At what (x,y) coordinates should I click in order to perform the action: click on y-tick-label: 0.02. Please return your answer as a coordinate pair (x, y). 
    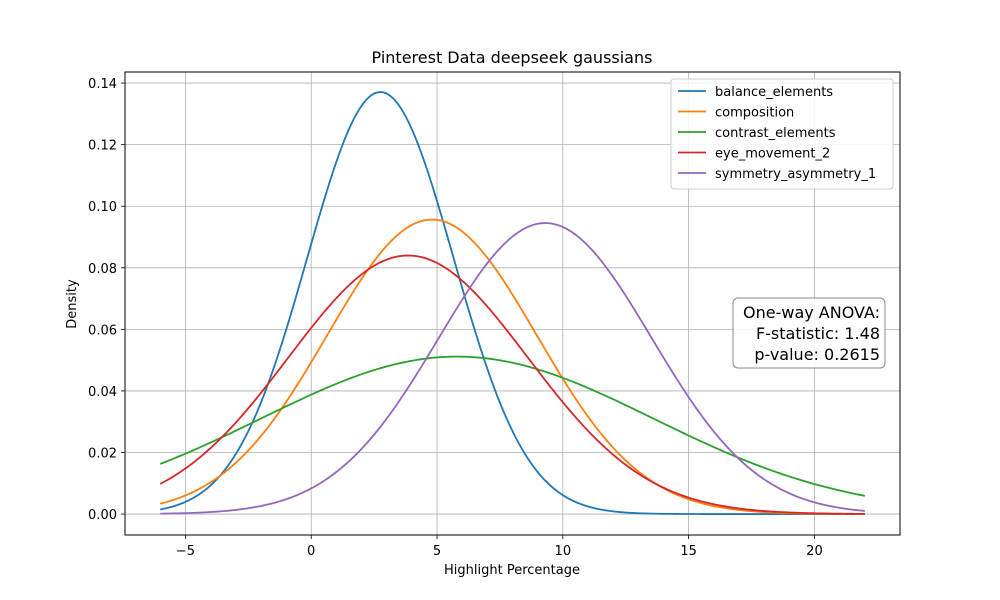
    Looking at the image, I should click on (102, 453).